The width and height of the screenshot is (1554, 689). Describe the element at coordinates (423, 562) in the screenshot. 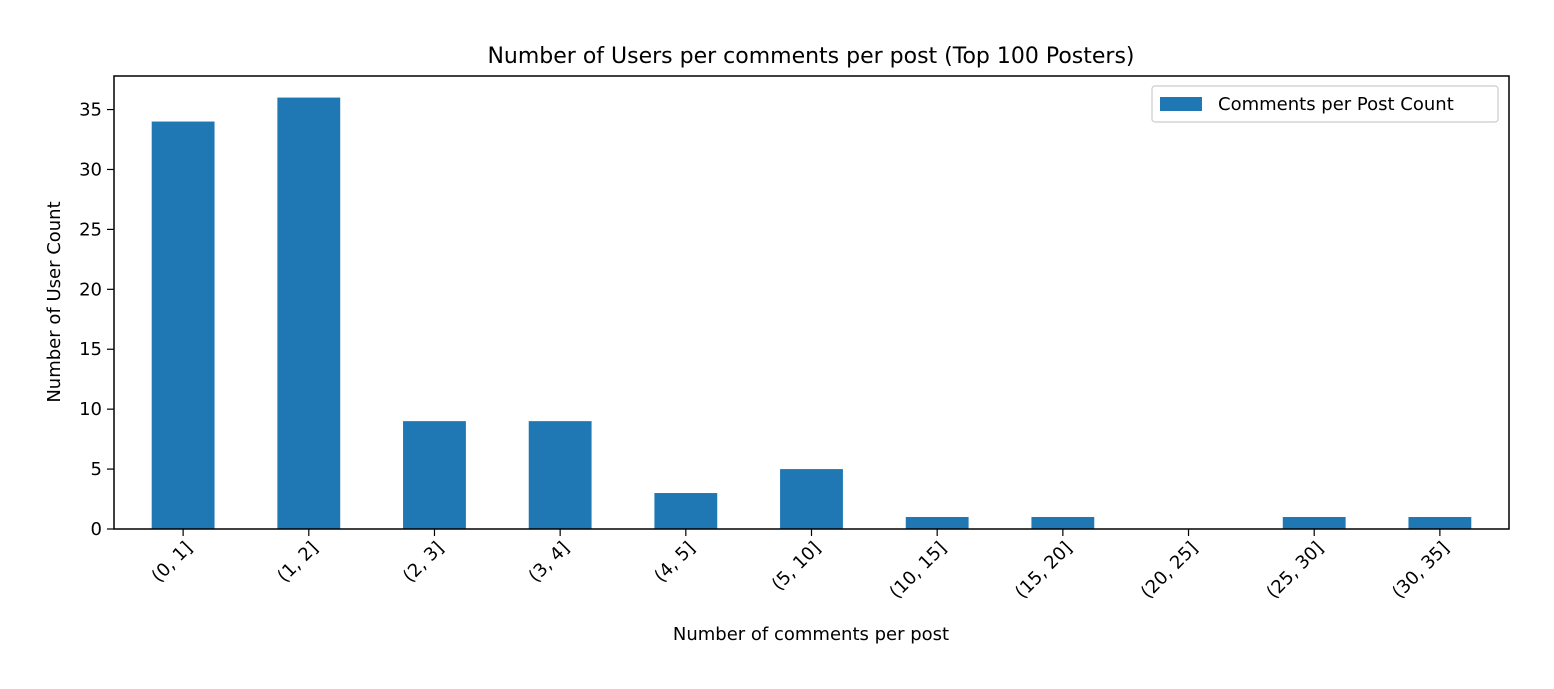

I see `x-tick-label-2: (2, 3]` at that location.